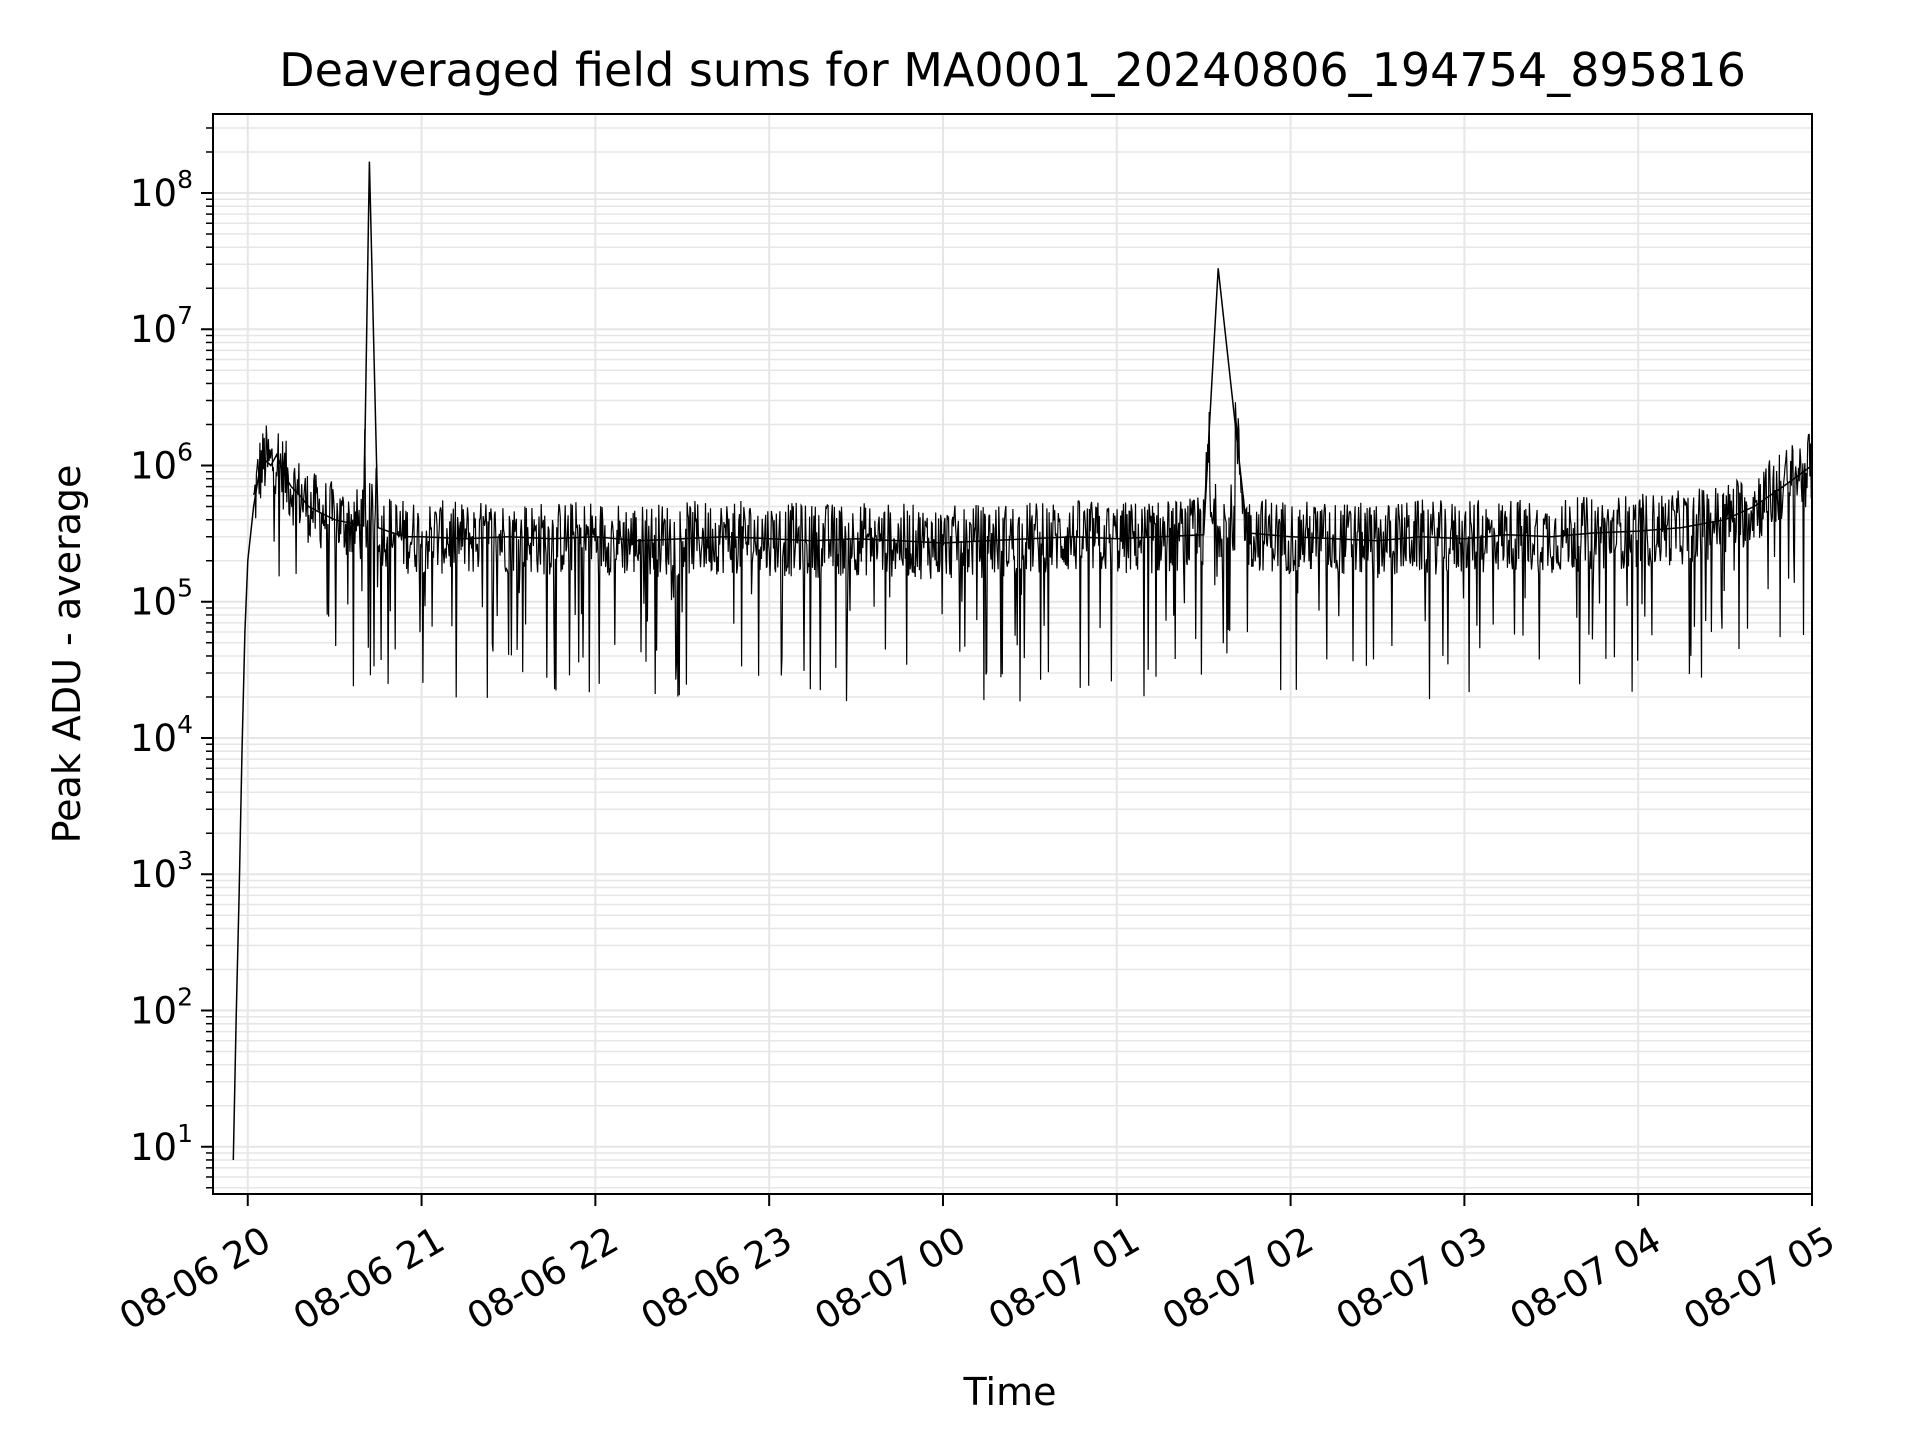 This screenshot has height=1440, width=1920. Describe the element at coordinates (1238, 1278) in the screenshot. I see `x-tick-label: 08-07 02` at that location.